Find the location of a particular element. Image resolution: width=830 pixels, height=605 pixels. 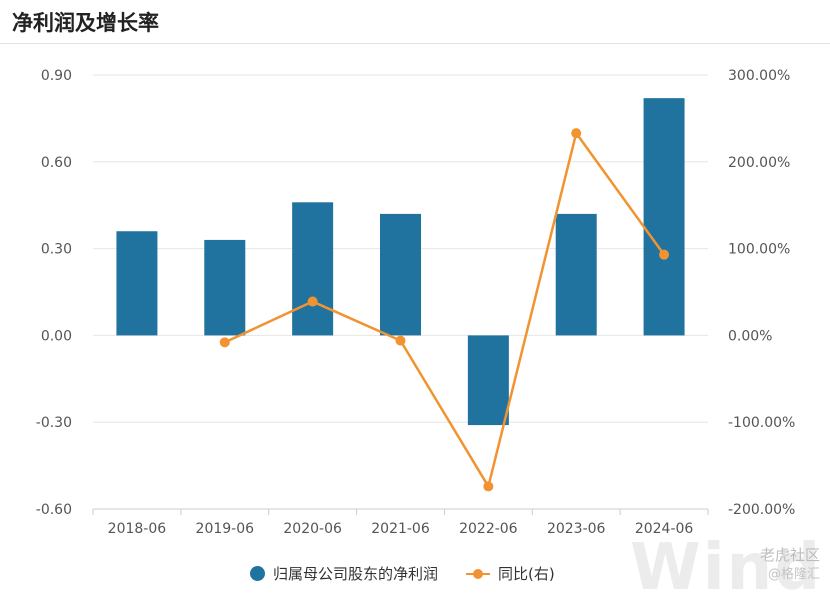

x-tick-label: 2020-06 is located at coordinates (312, 529).